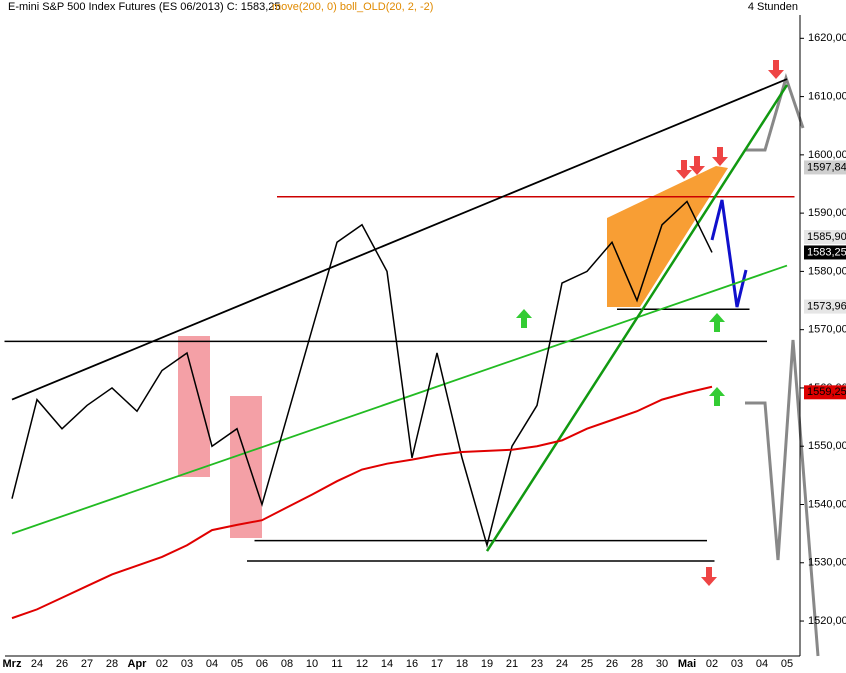 The width and height of the screenshot is (846, 673). What do you see at coordinates (827, 96) in the screenshot?
I see `y-tick-label: 1610,00` at bounding box center [827, 96].